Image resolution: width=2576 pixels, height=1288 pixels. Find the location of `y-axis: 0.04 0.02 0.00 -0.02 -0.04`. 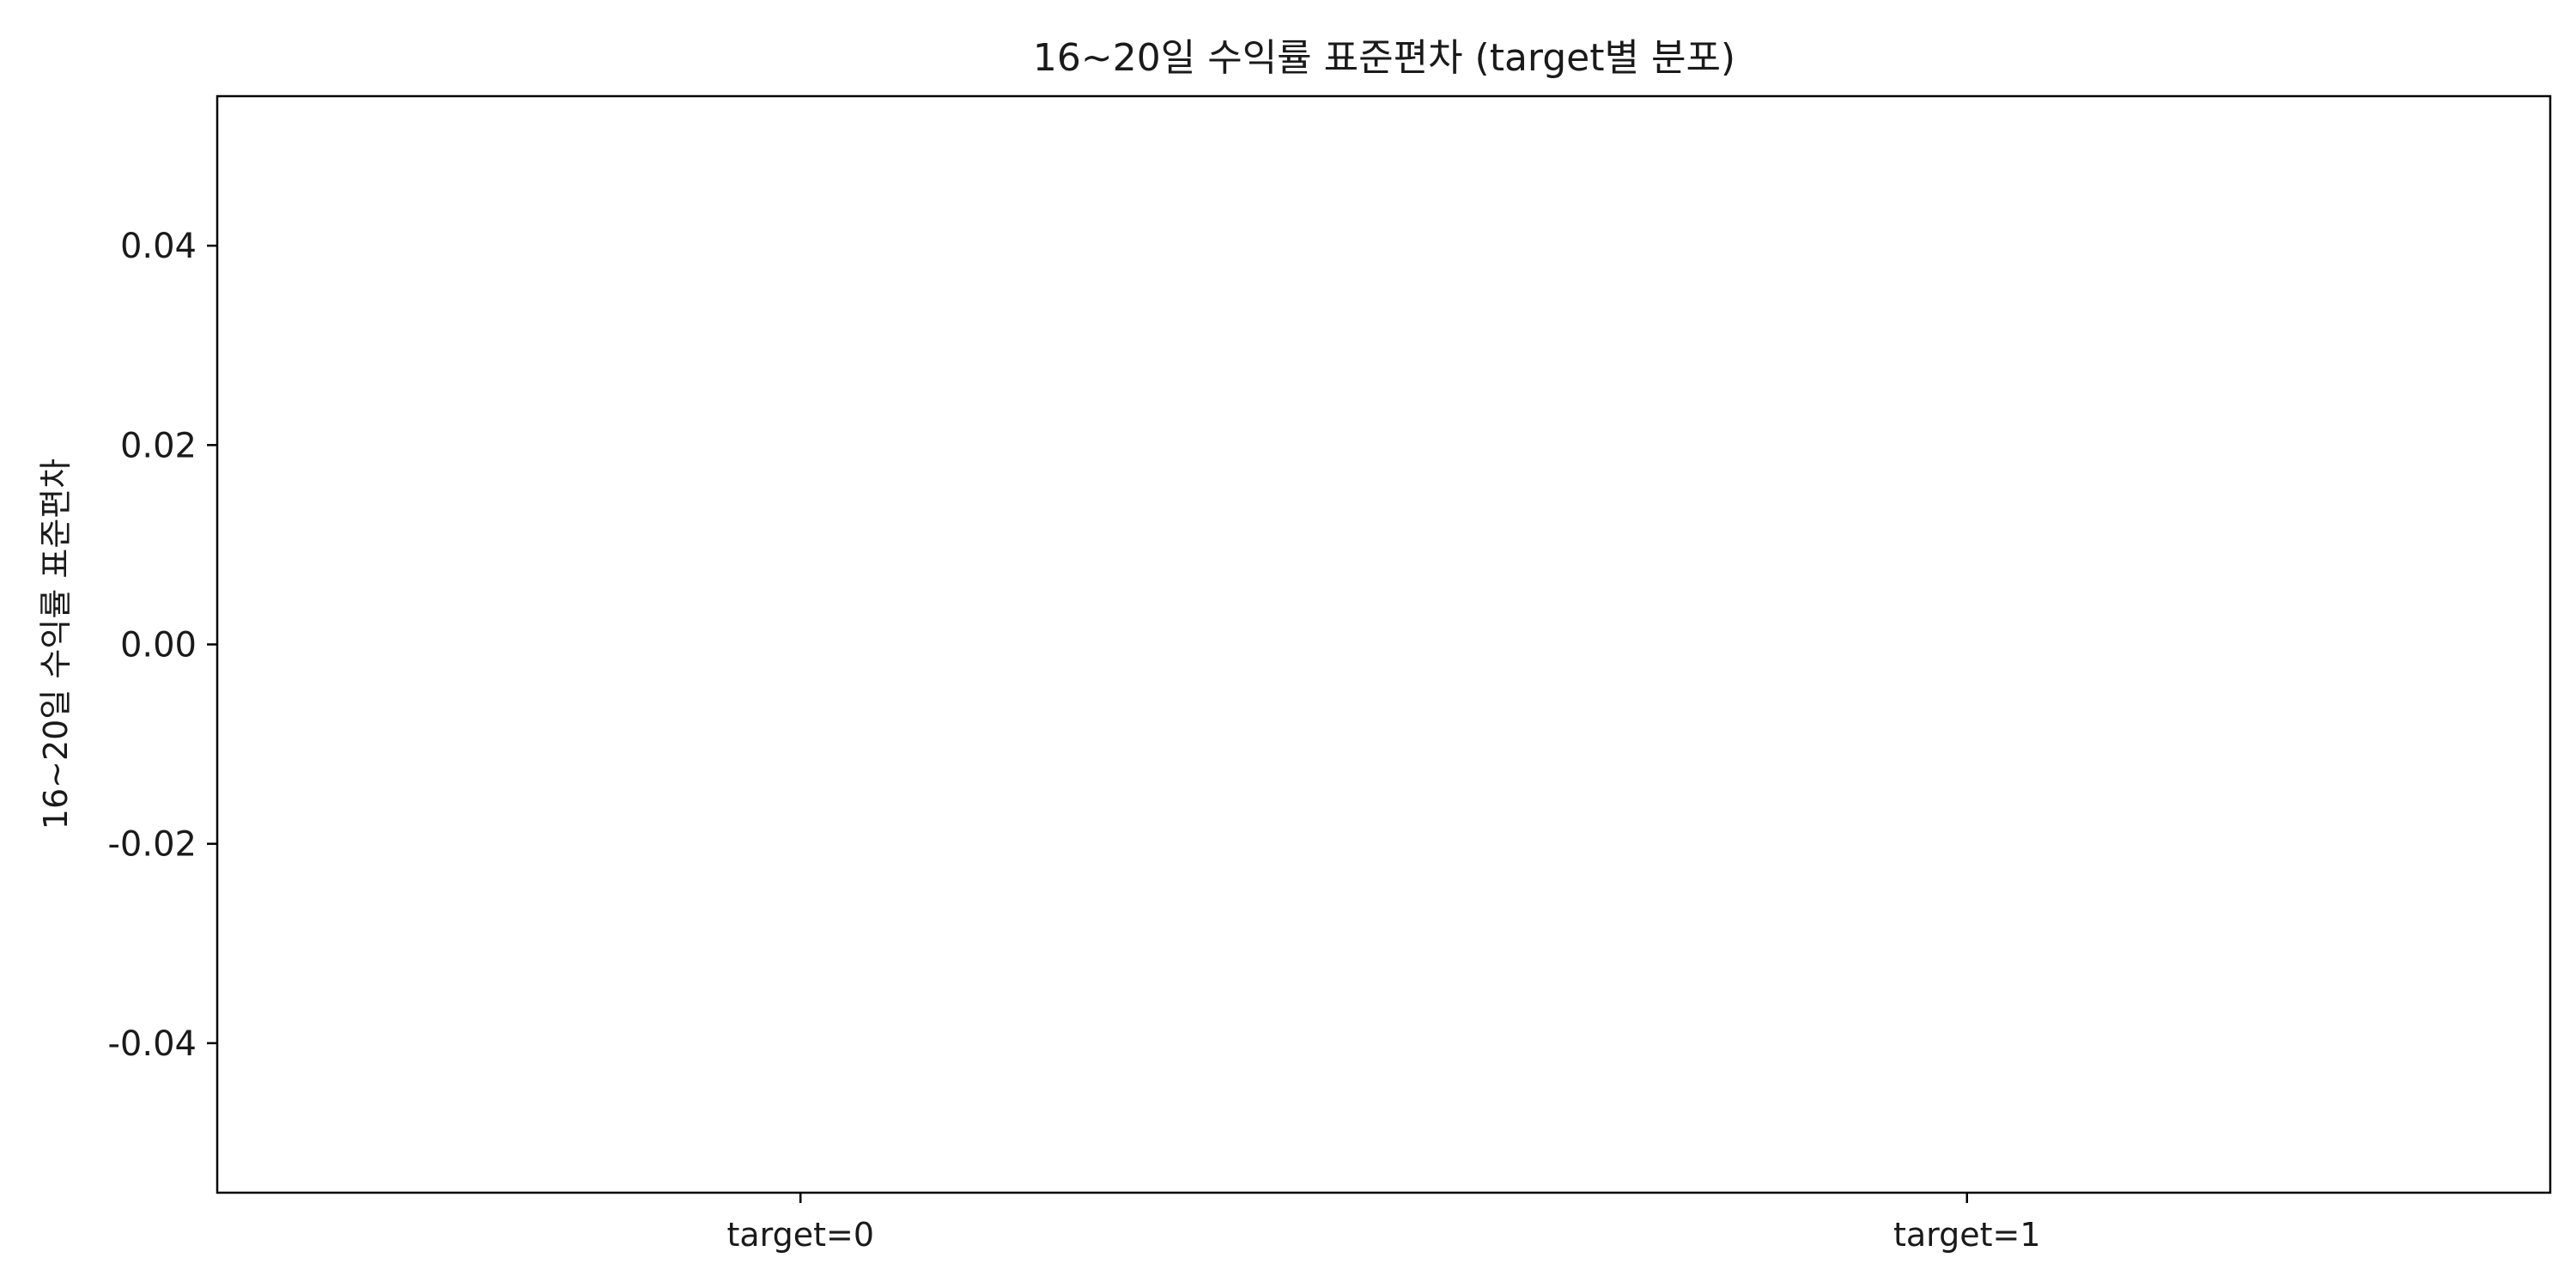

y-axis: 0.04 0.02 0.00 -0.02 -0.04 is located at coordinates (162, 645).